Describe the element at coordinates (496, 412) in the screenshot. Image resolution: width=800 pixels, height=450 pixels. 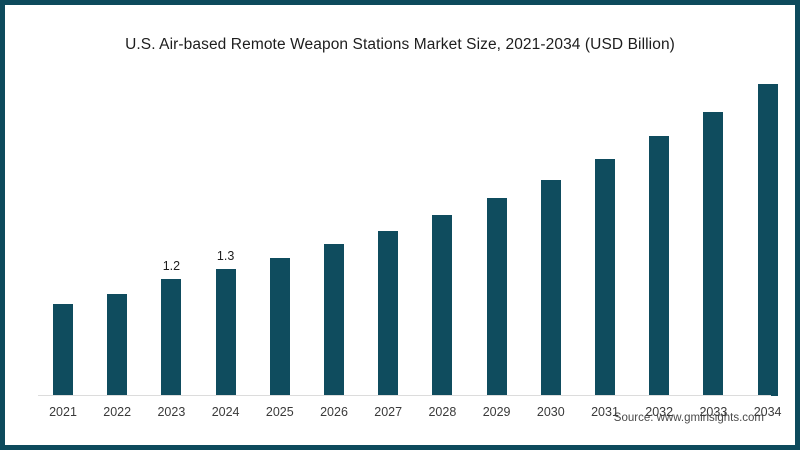
I see `x-axis-tick-label: 2029` at that location.